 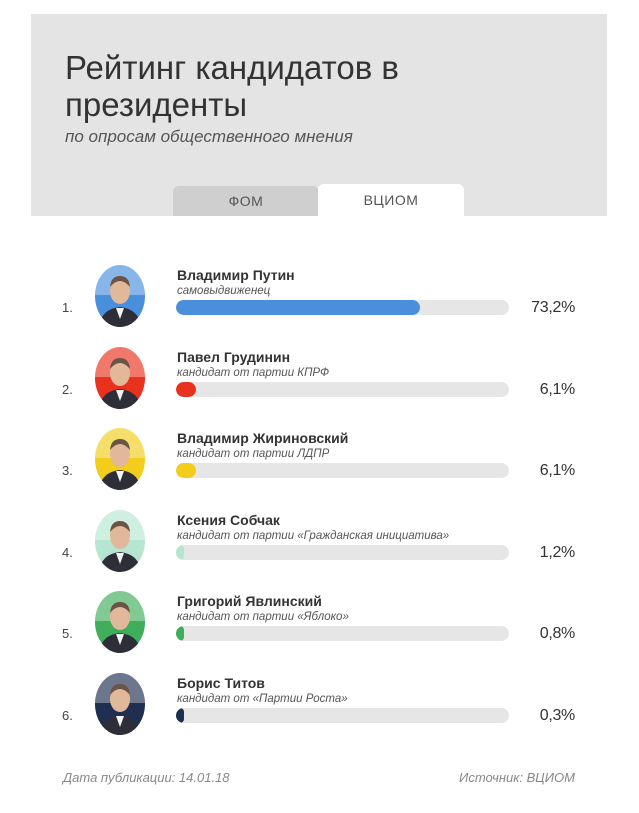 What do you see at coordinates (232, 86) in the screenshot?
I see `page-title: Рейтинг кандидатов в президенты` at bounding box center [232, 86].